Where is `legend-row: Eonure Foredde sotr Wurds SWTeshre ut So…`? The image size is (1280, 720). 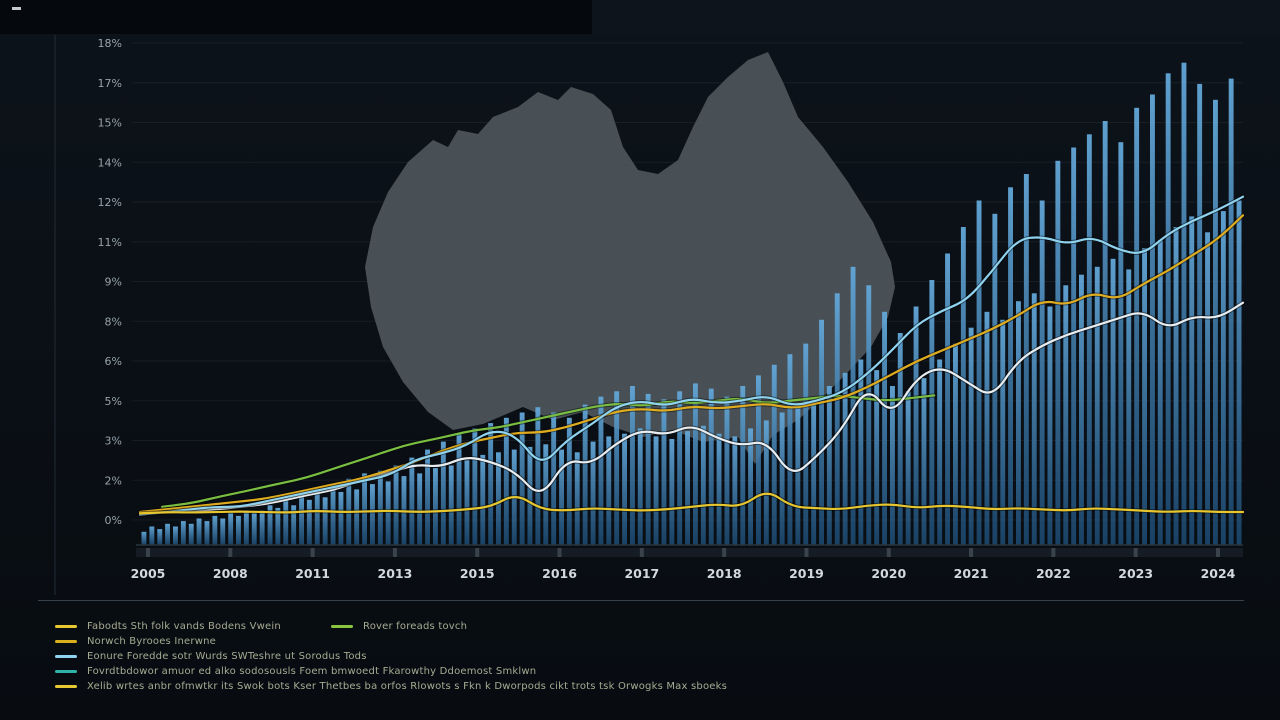 legend-row: Eonure Foredde sotr Wurds SWTeshre ut So… is located at coordinates (653, 656).